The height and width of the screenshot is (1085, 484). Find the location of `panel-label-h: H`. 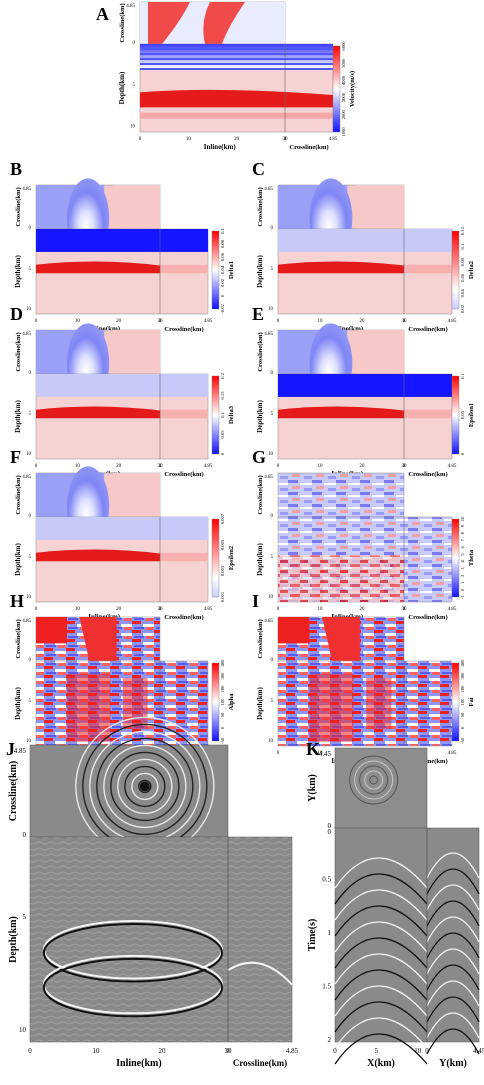

panel-label-h: H is located at coordinates (17, 601).